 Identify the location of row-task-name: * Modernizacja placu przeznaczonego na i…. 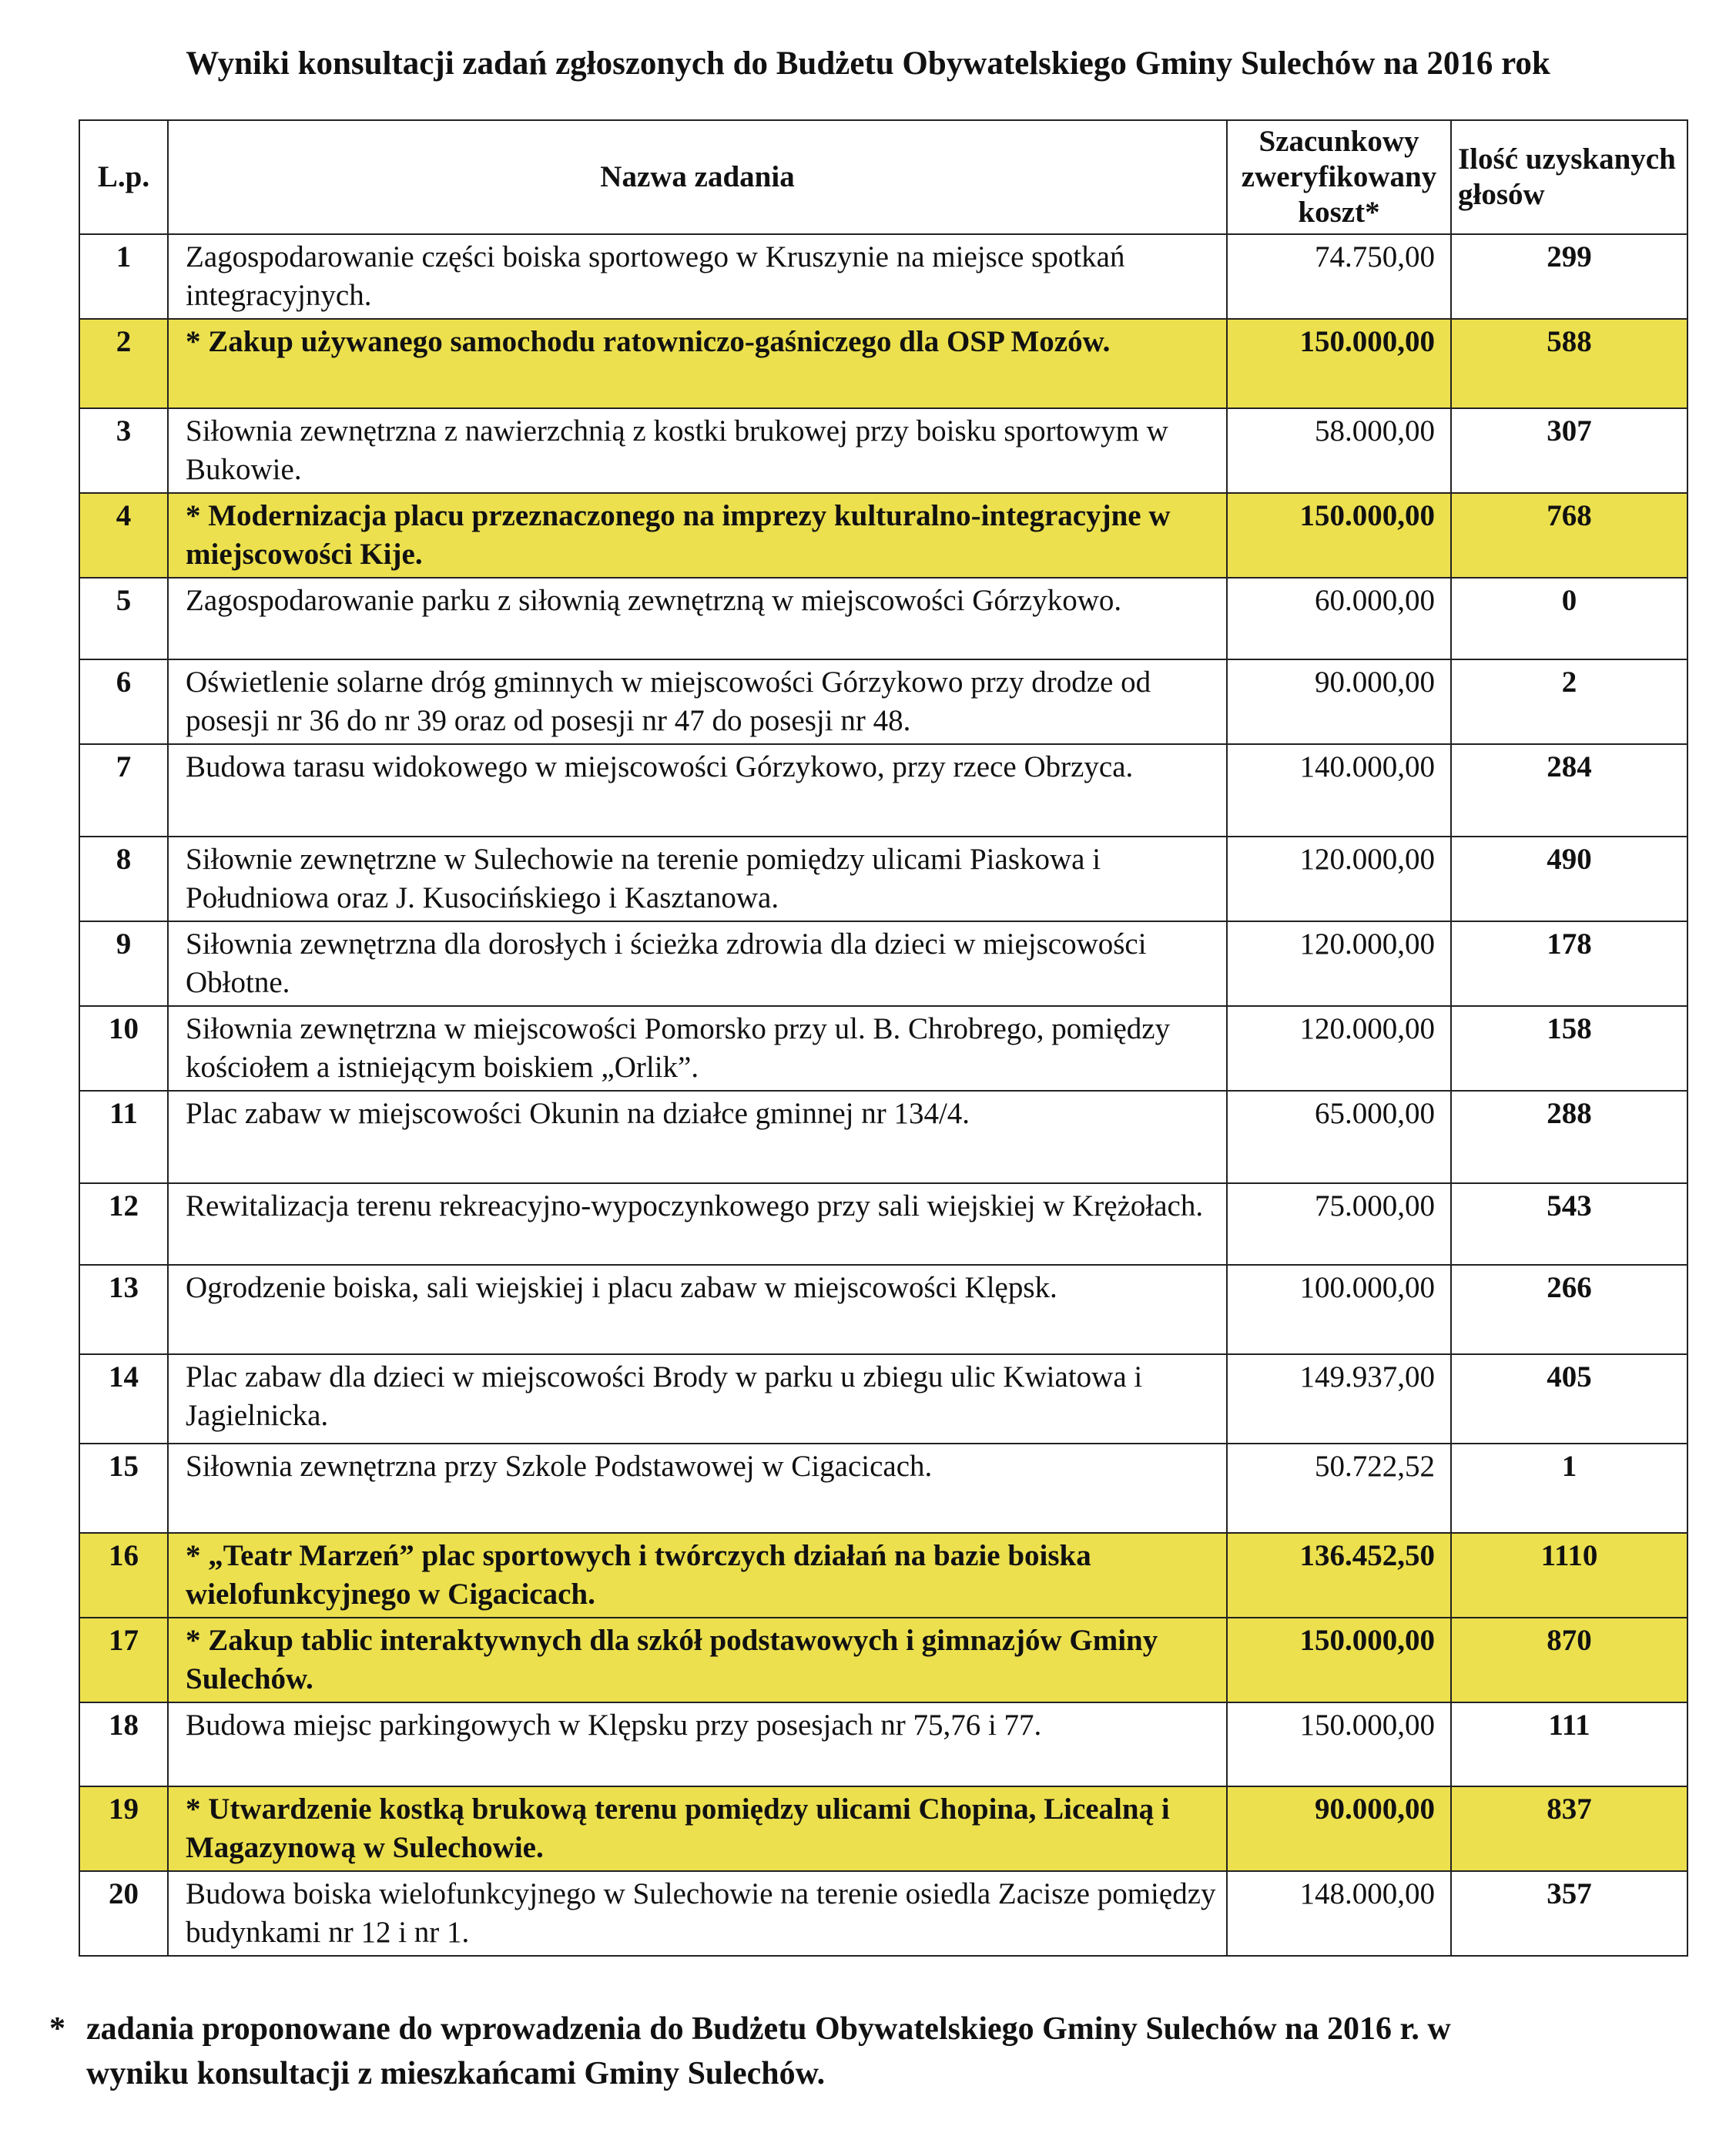
(697, 536).